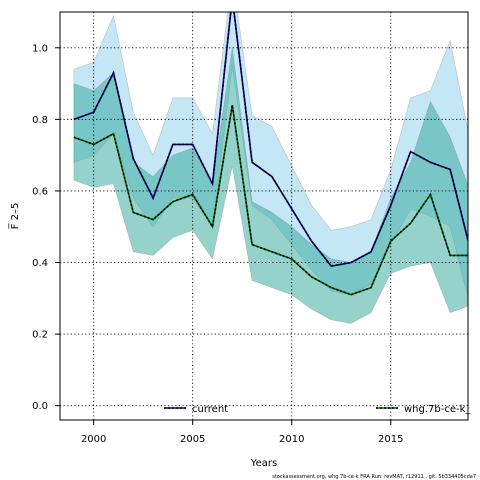  What do you see at coordinates (46, 227) in the screenshot?
I see `y-axis: 0.0 0.2 0.4 0.6 0.8 1.0` at bounding box center [46, 227].